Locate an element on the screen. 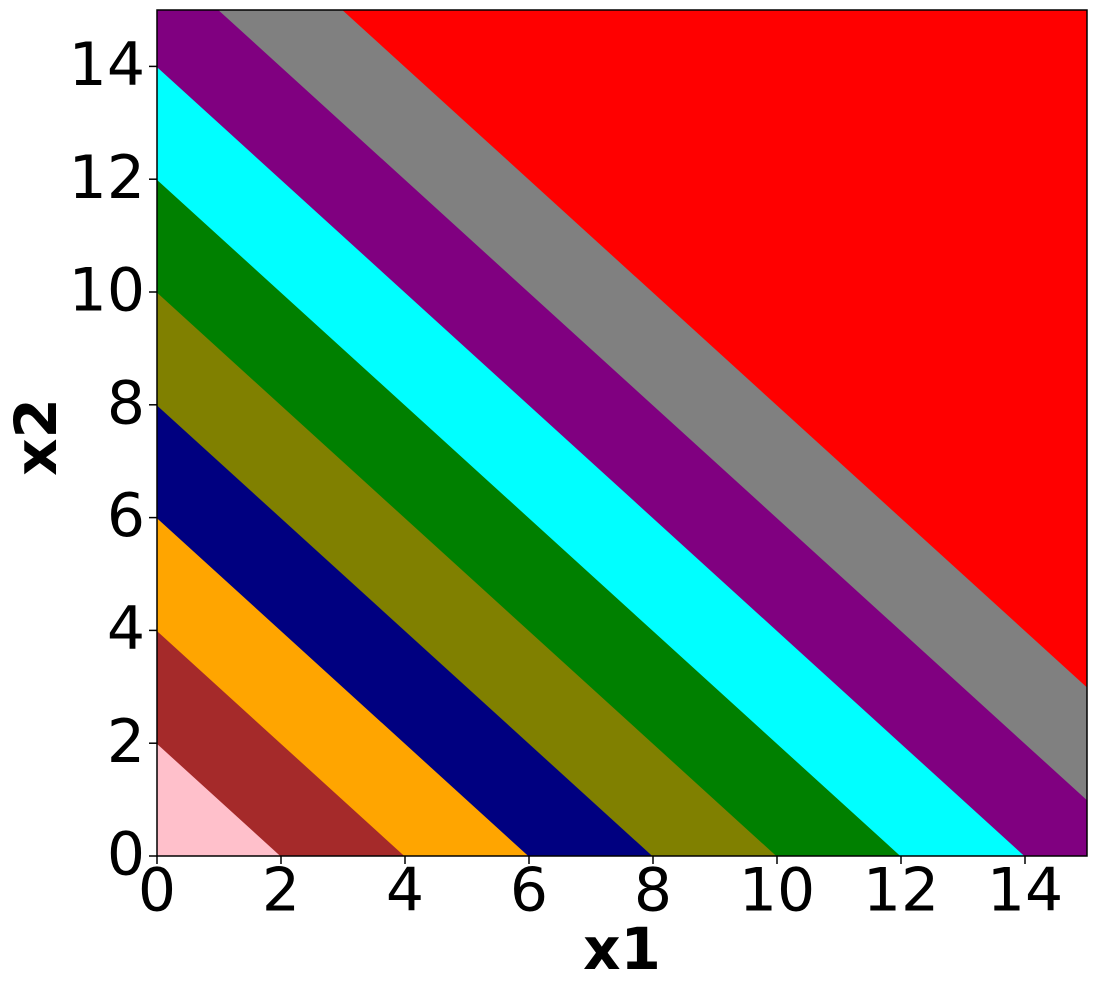 This screenshot has width=1096, height=1000. y-tick-label: 8 is located at coordinates (126, 403).